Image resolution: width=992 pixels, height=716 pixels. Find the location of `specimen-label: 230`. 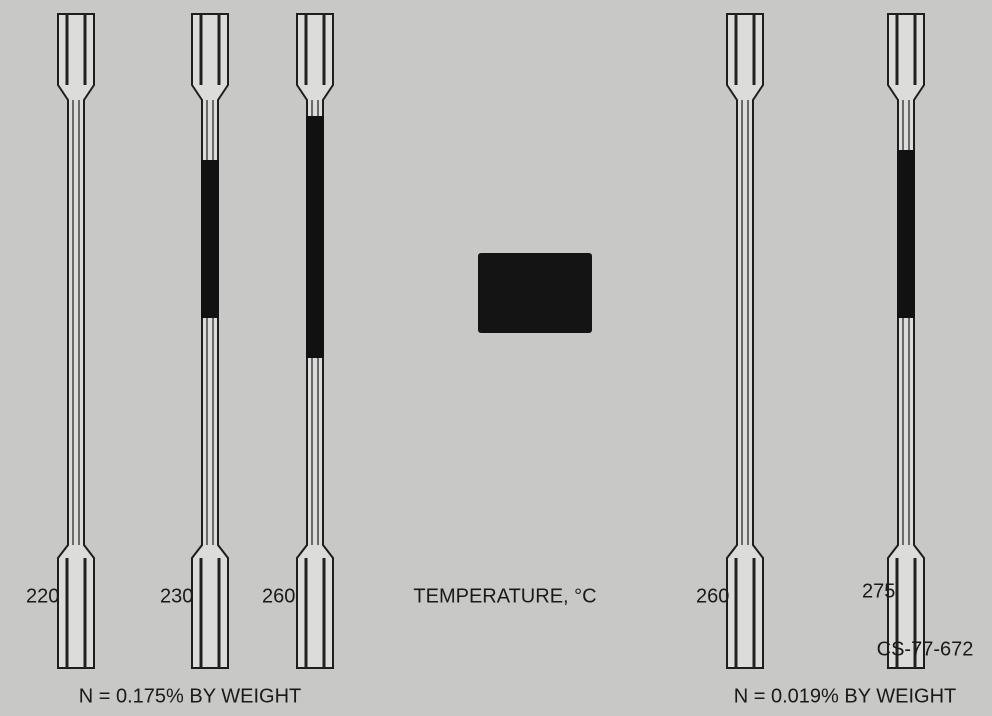

specimen-label: 230 is located at coordinates (176, 596).